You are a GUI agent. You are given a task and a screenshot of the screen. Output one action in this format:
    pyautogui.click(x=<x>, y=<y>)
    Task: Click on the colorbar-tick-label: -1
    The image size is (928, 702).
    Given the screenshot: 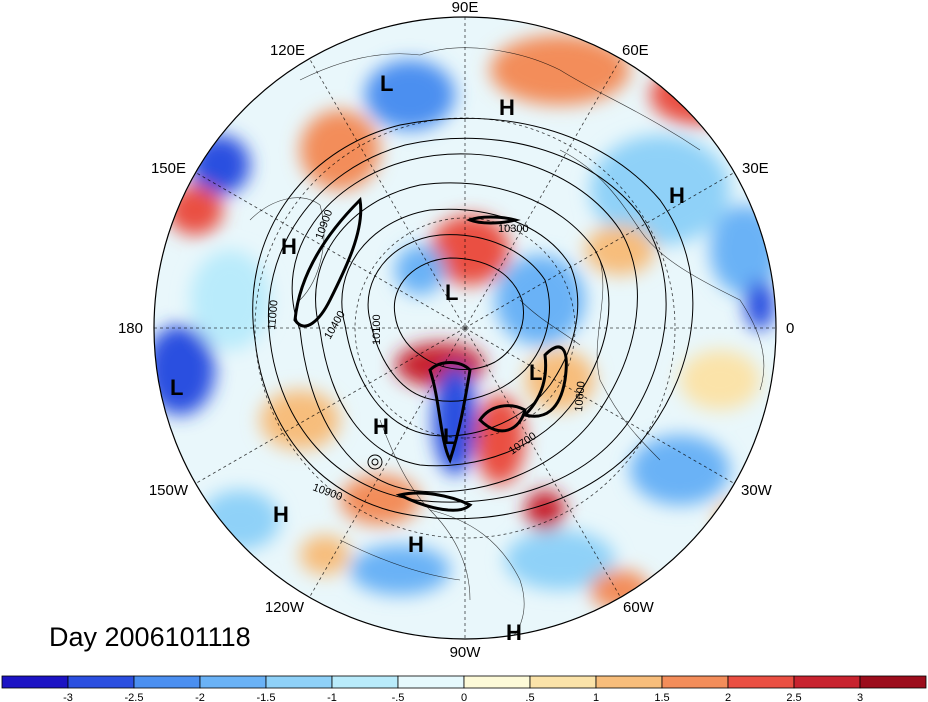 What is the action you would take?
    pyautogui.click(x=332, y=697)
    